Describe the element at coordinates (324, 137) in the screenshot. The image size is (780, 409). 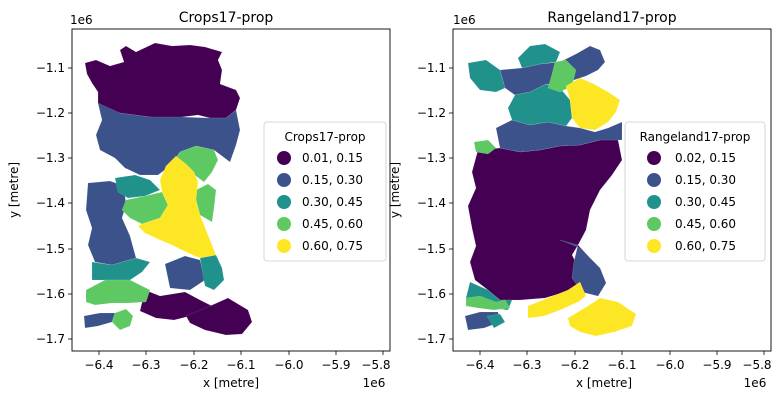
I see `legend-title: Crops17-prop` at that location.